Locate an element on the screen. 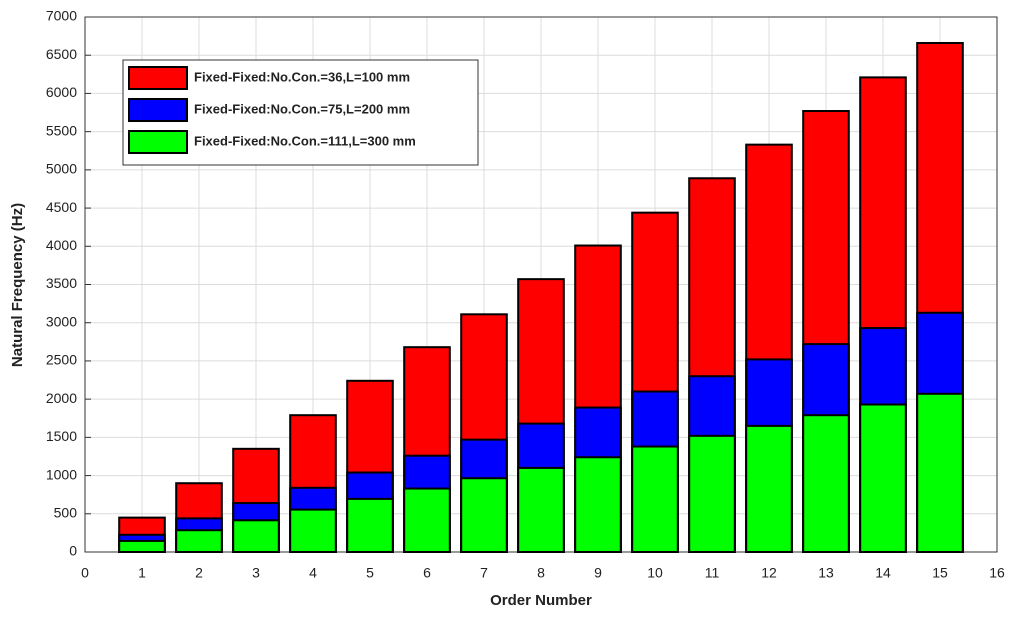  y-tick-label: 0 is located at coordinates (73, 551).